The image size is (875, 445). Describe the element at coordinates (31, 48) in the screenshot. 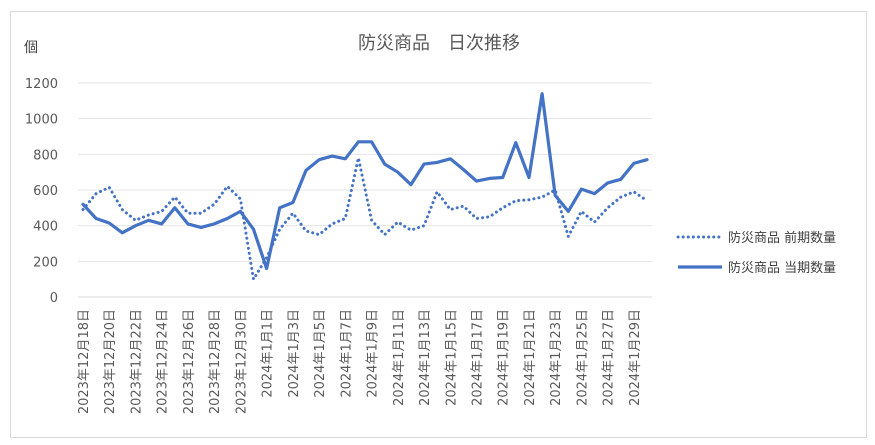

I see `y-axis-unit-label: 個` at that location.